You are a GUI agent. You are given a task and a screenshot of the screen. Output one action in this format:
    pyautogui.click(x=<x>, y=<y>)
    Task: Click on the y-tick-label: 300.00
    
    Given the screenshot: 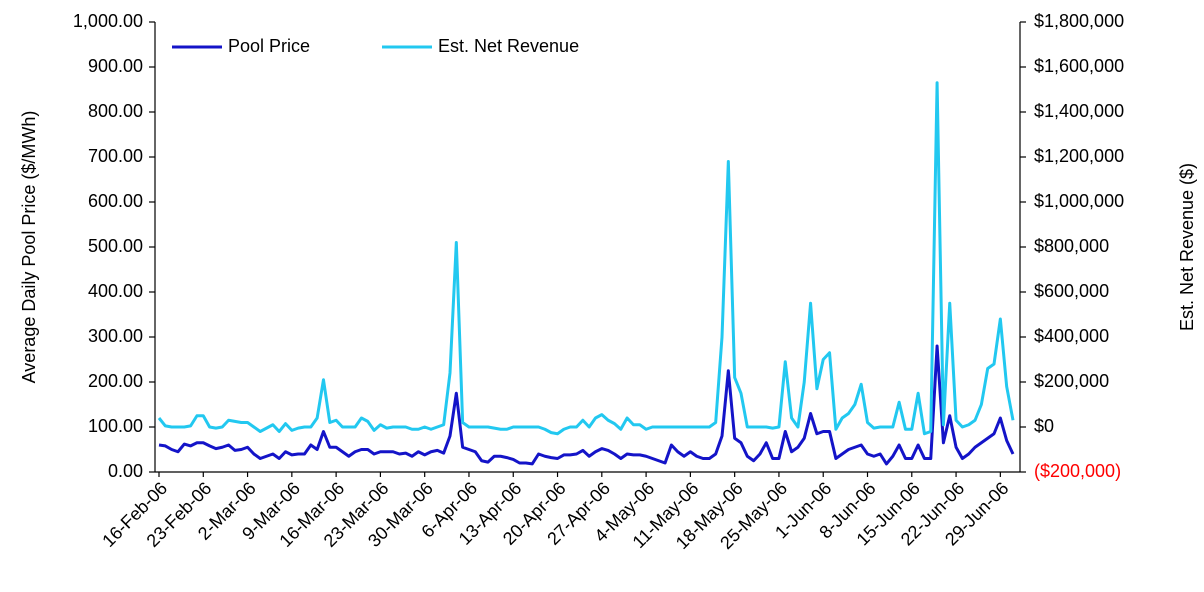 What is the action you would take?
    pyautogui.click(x=115, y=336)
    